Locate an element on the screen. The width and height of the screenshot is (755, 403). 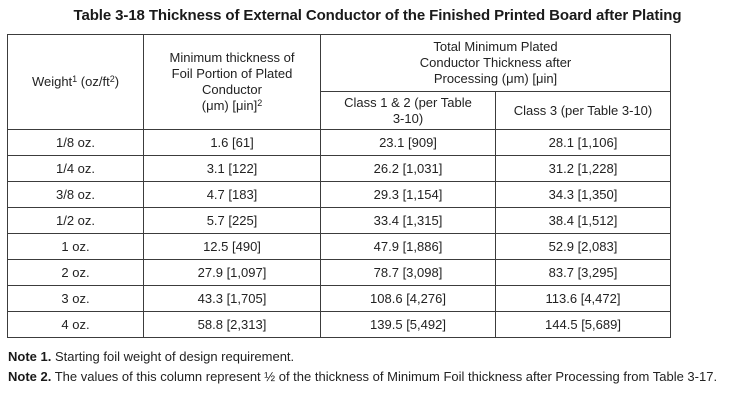
header-weight-text: Weight is located at coordinates (52, 81).